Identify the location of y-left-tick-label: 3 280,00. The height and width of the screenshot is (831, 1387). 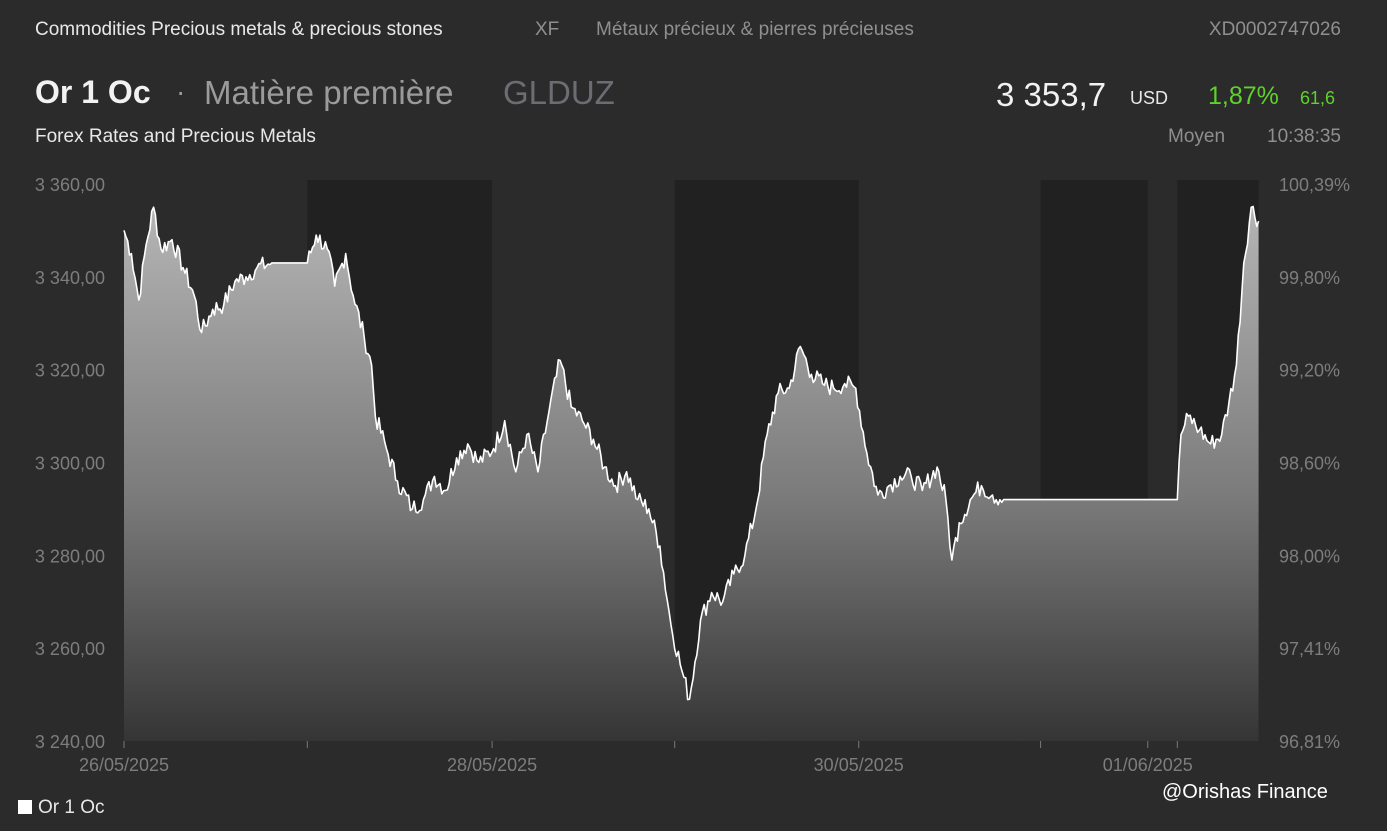
(70, 556).